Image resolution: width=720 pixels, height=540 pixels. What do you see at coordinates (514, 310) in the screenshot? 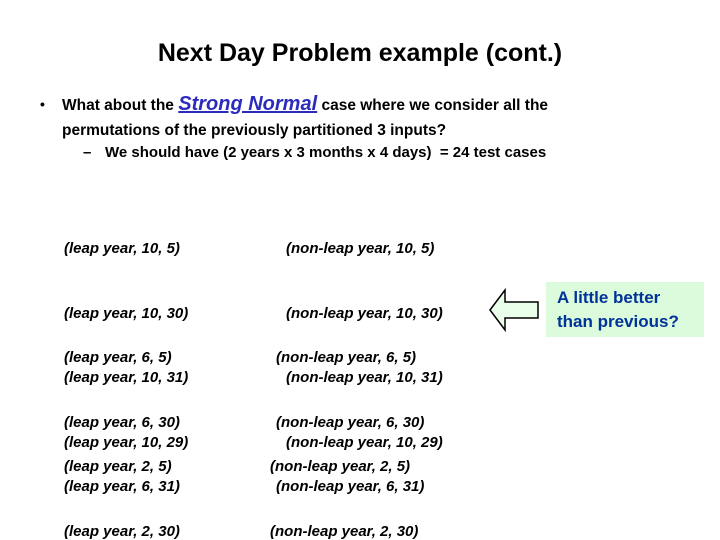
I see `left-block-arrow-icon` at bounding box center [514, 310].